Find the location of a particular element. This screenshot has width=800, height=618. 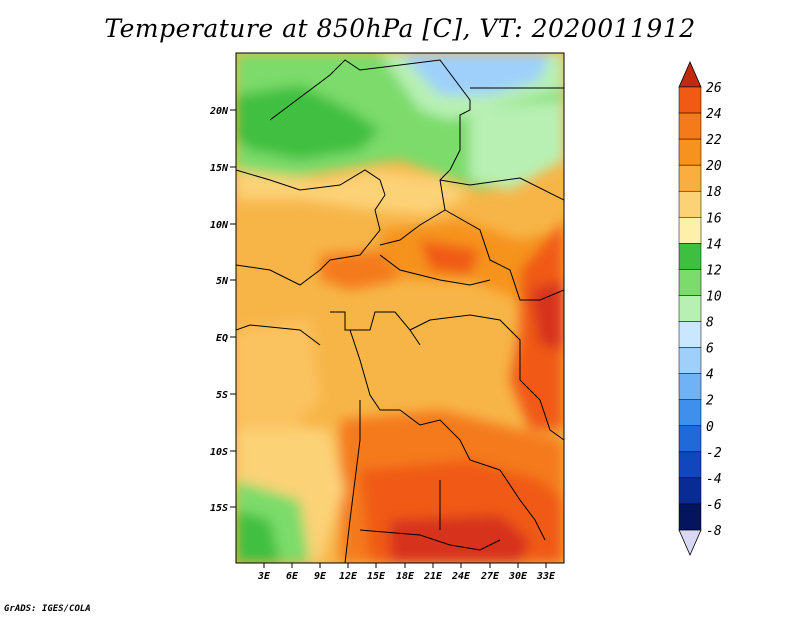

colorbar-label: 22 is located at coordinates (714, 140).